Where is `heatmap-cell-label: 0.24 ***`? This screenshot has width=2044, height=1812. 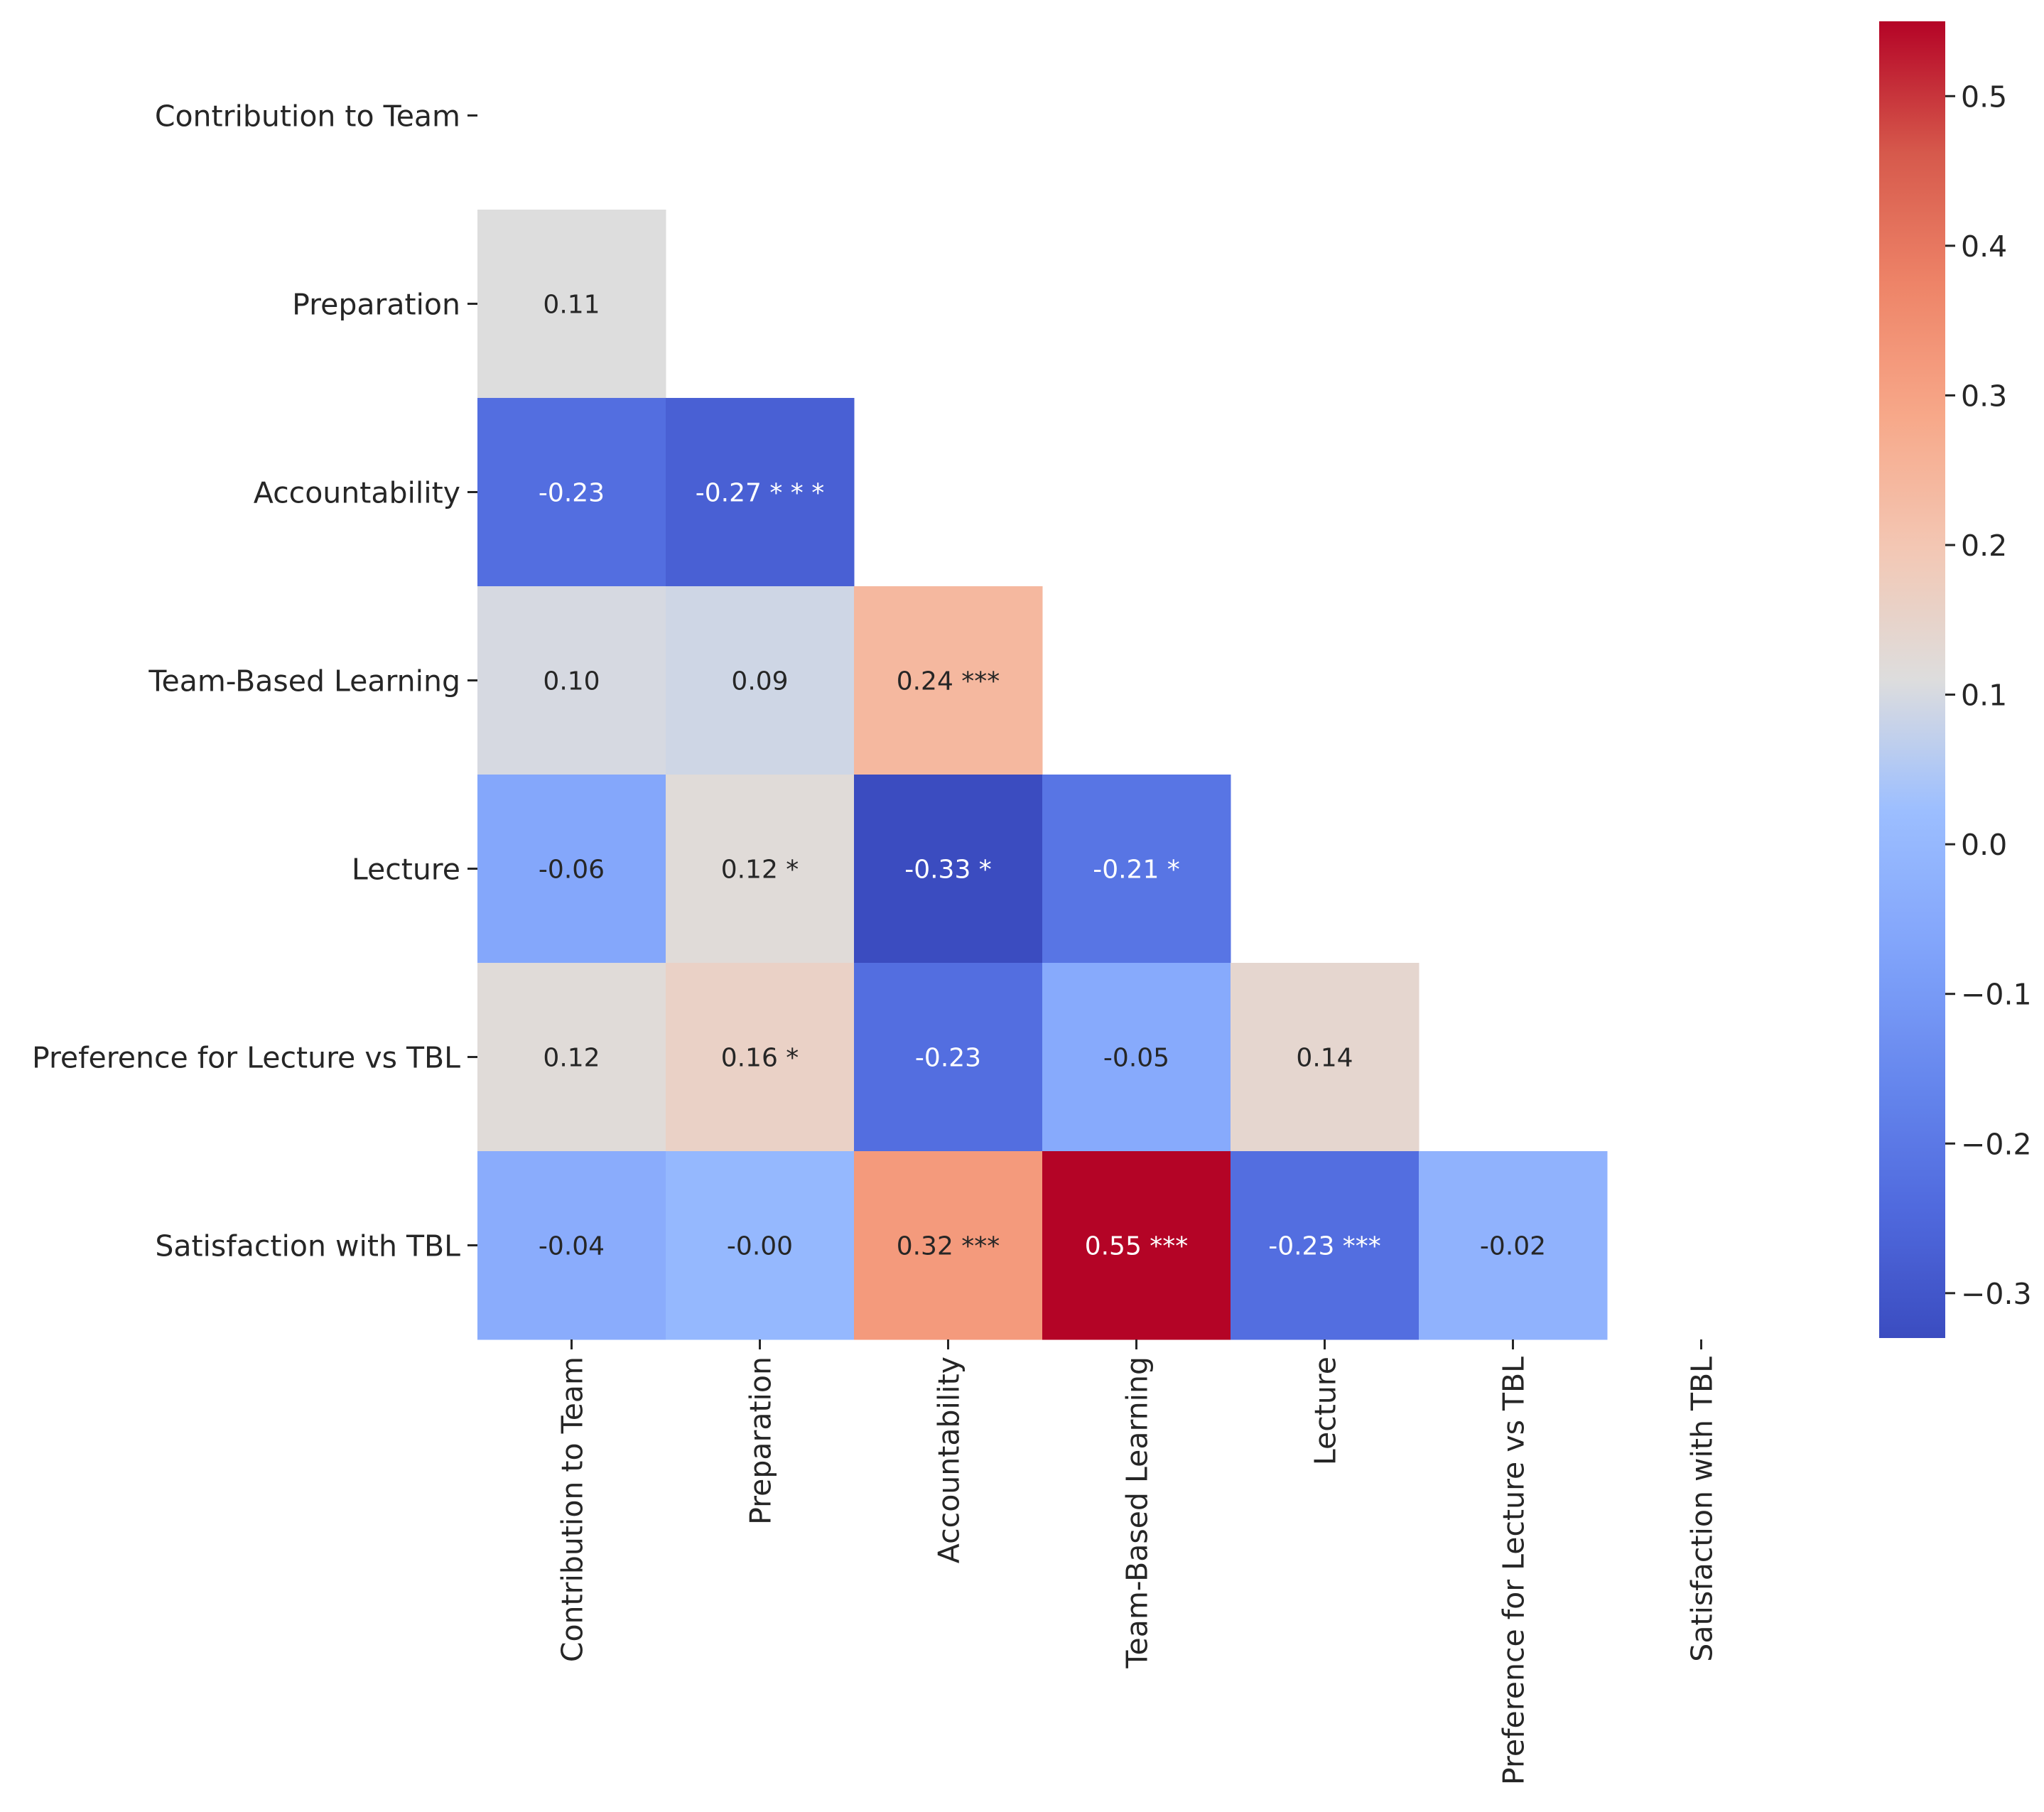 heatmap-cell-label: 0.24 *** is located at coordinates (948, 681).